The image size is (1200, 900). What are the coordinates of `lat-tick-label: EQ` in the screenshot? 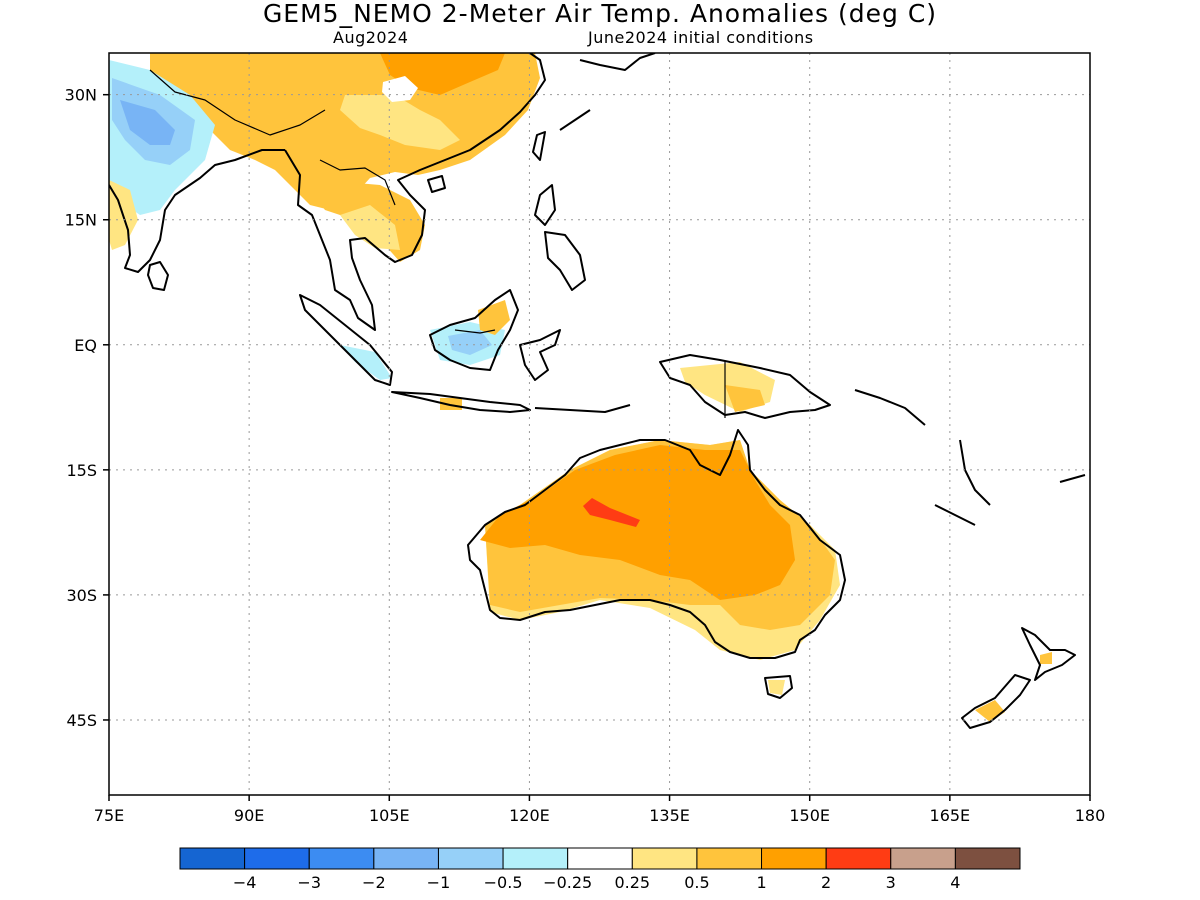 It's located at (85, 345).